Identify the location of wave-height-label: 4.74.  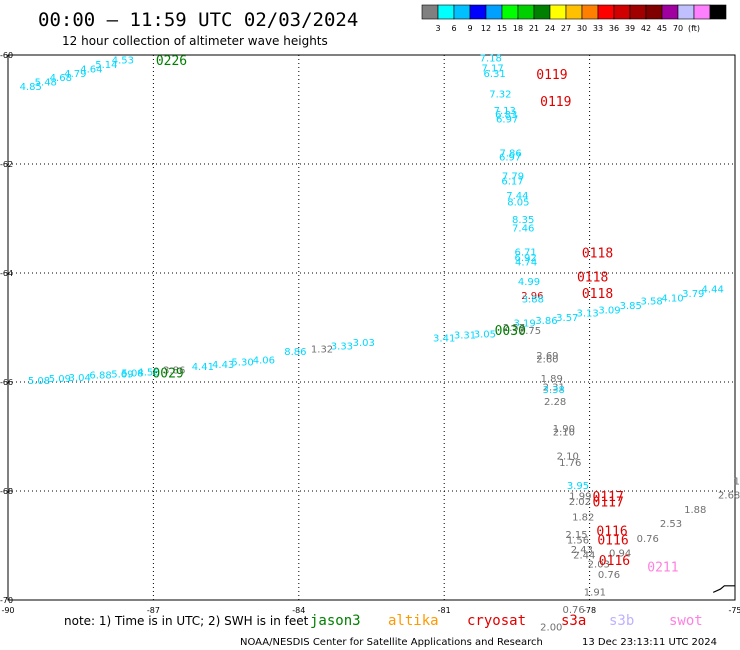
(526, 262).